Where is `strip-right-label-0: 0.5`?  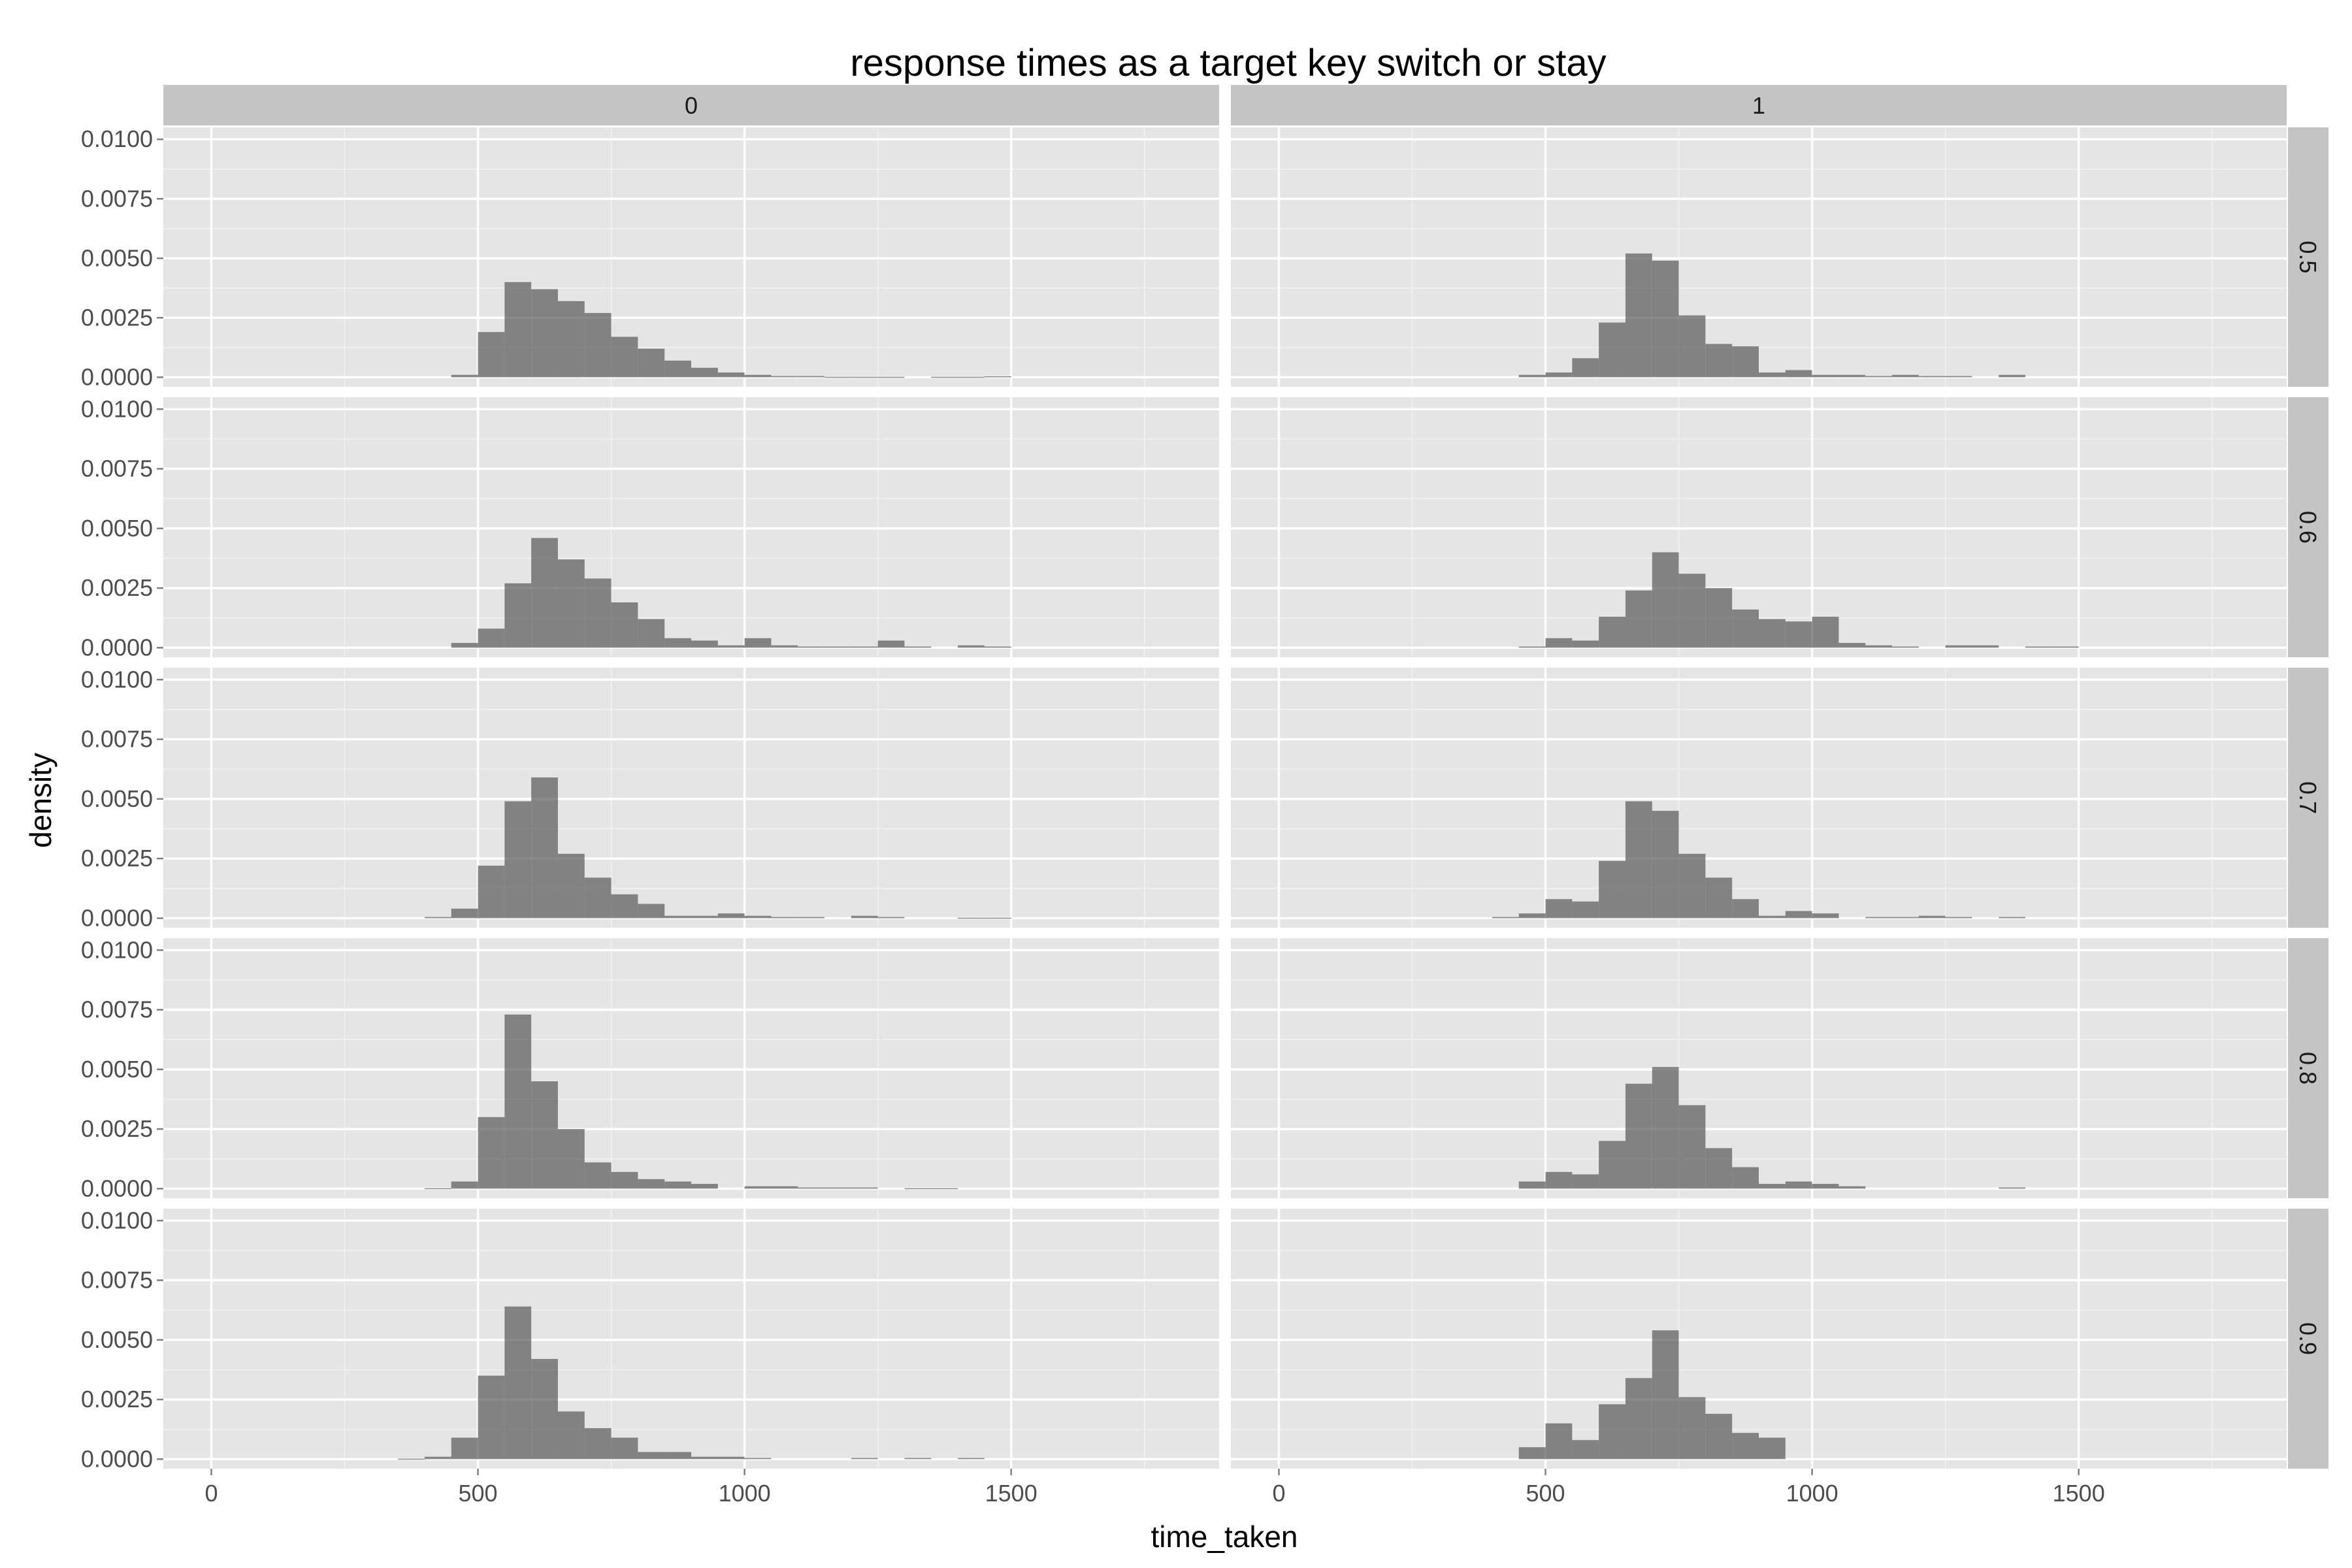
strip-right-label-0: 0.5 is located at coordinates (2308, 256).